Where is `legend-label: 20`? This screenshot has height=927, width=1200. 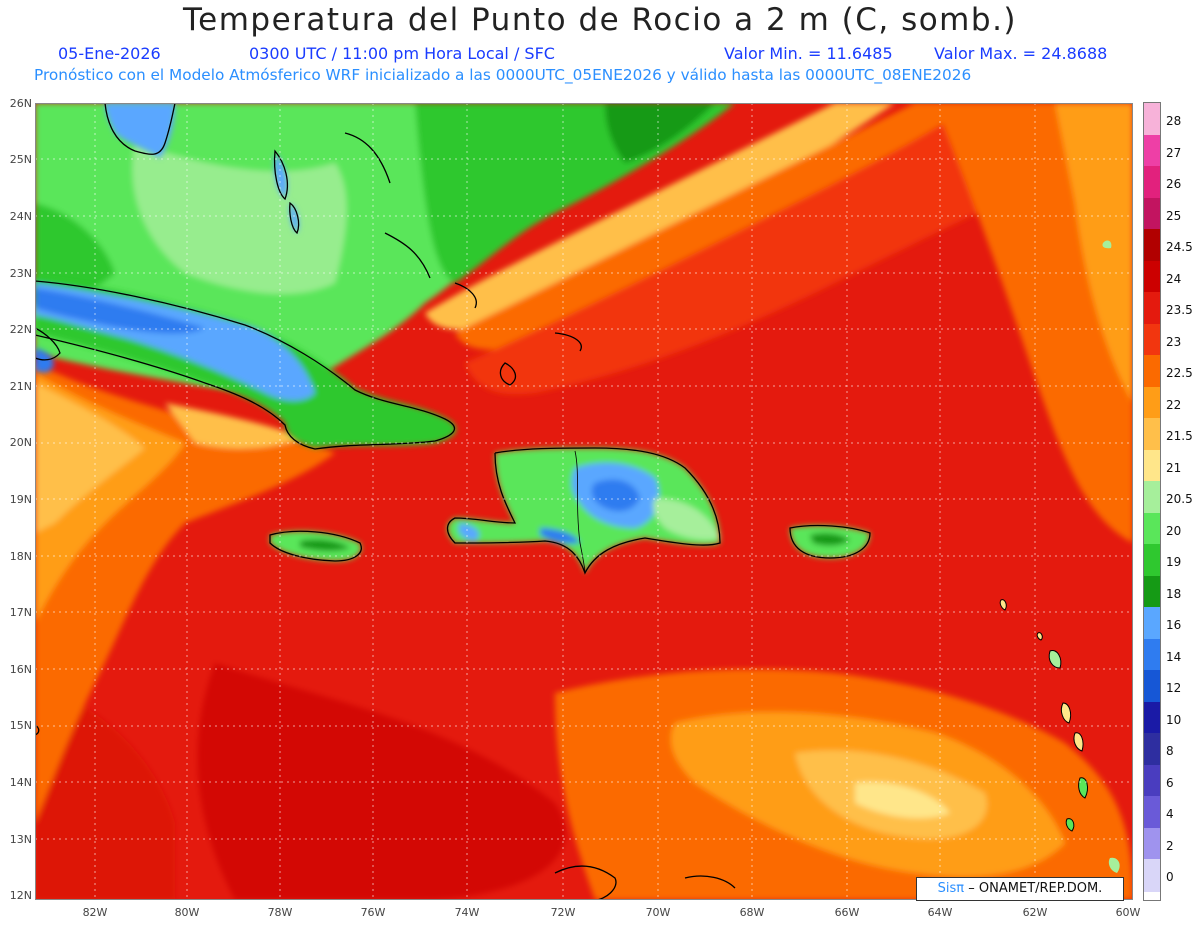
legend-label: 20 is located at coordinates (1174, 530).